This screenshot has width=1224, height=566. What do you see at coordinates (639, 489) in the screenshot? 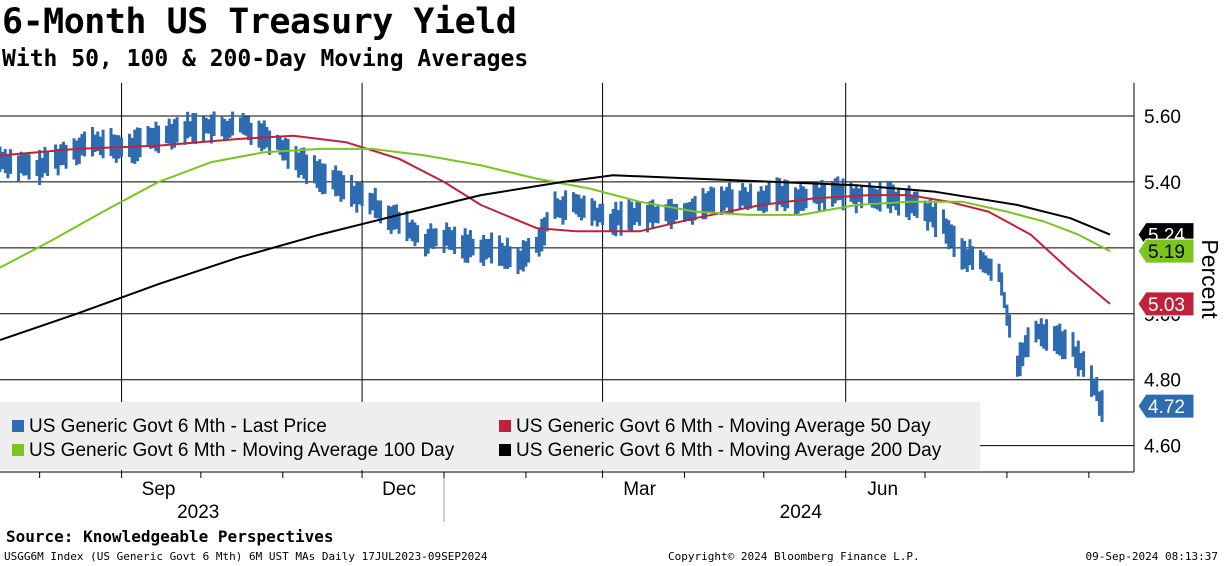
I see `x-tick-label: Mar` at bounding box center [639, 489].